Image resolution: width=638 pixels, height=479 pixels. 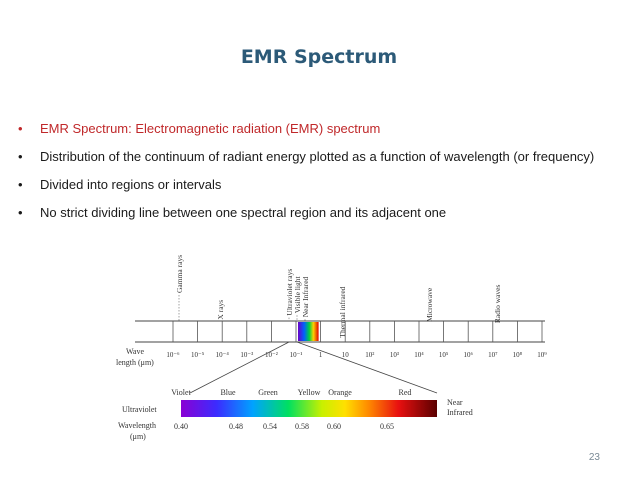 I want to click on color-name-label: Blue, so click(x=228, y=392).